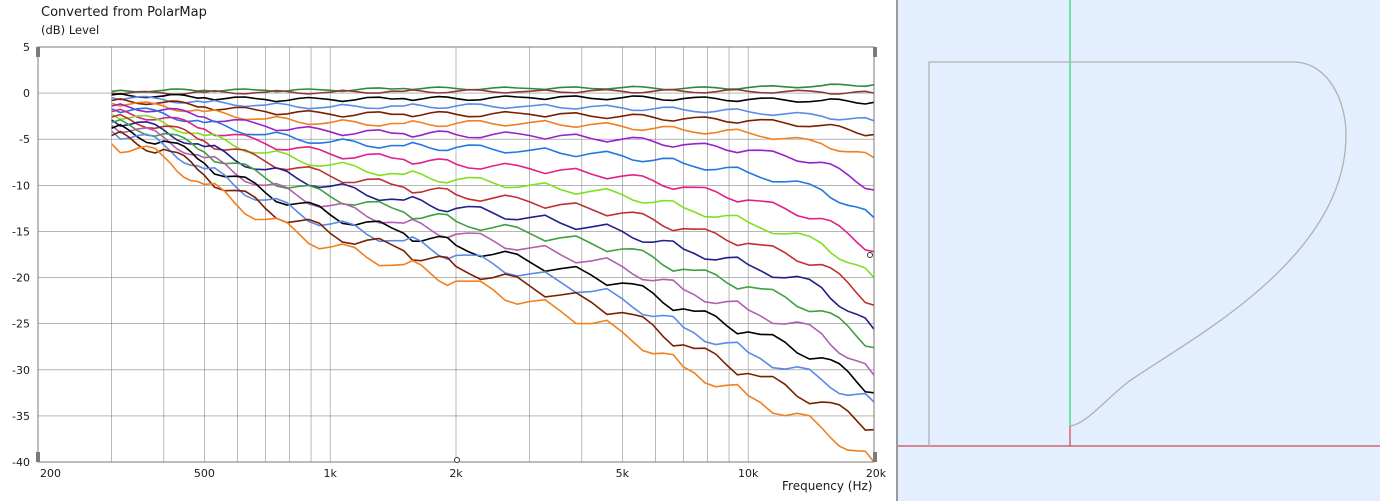  Describe the element at coordinates (21, 462) in the screenshot. I see `y-tick-label: -40` at that location.